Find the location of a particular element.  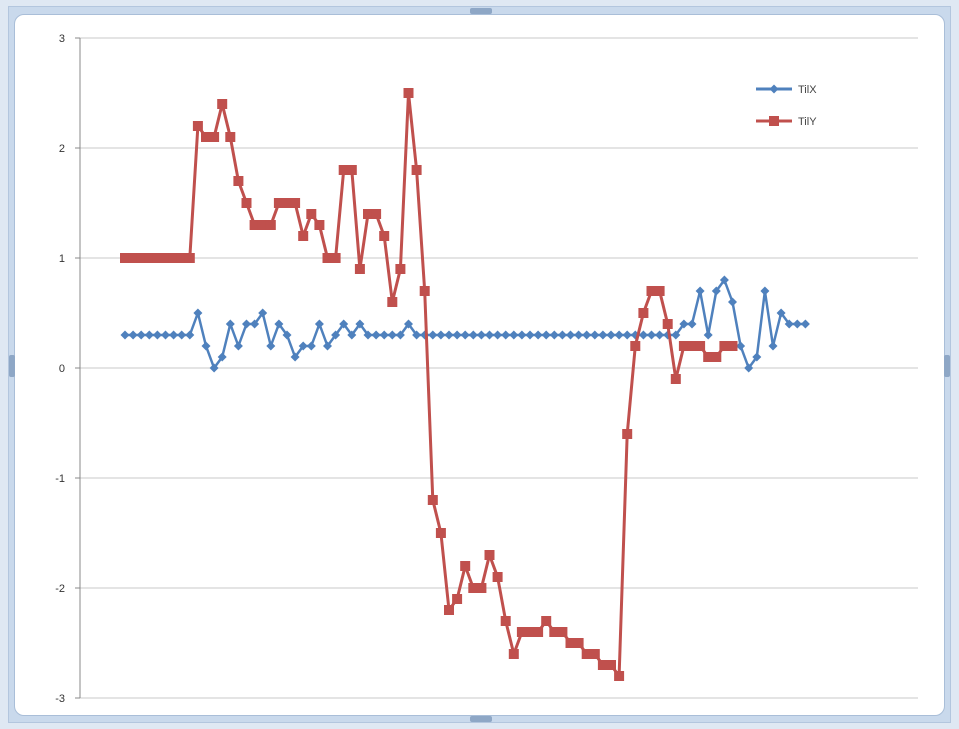

resize-handle-left is located at coordinates (12, 366).